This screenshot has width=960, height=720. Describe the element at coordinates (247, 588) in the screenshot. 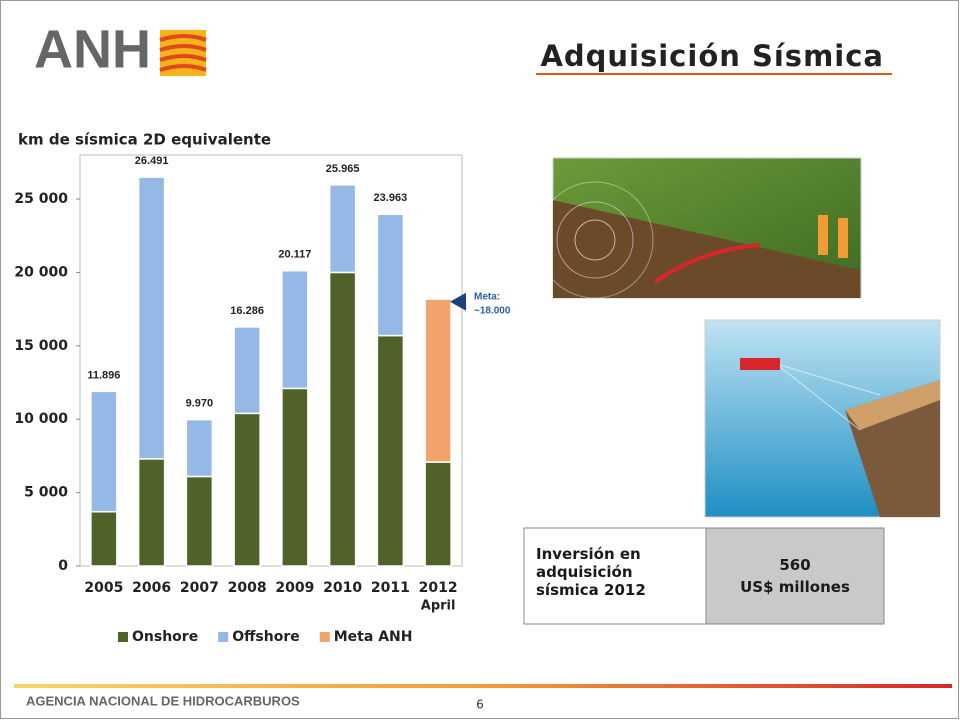

I see `x-tick-label: 2008` at that location.